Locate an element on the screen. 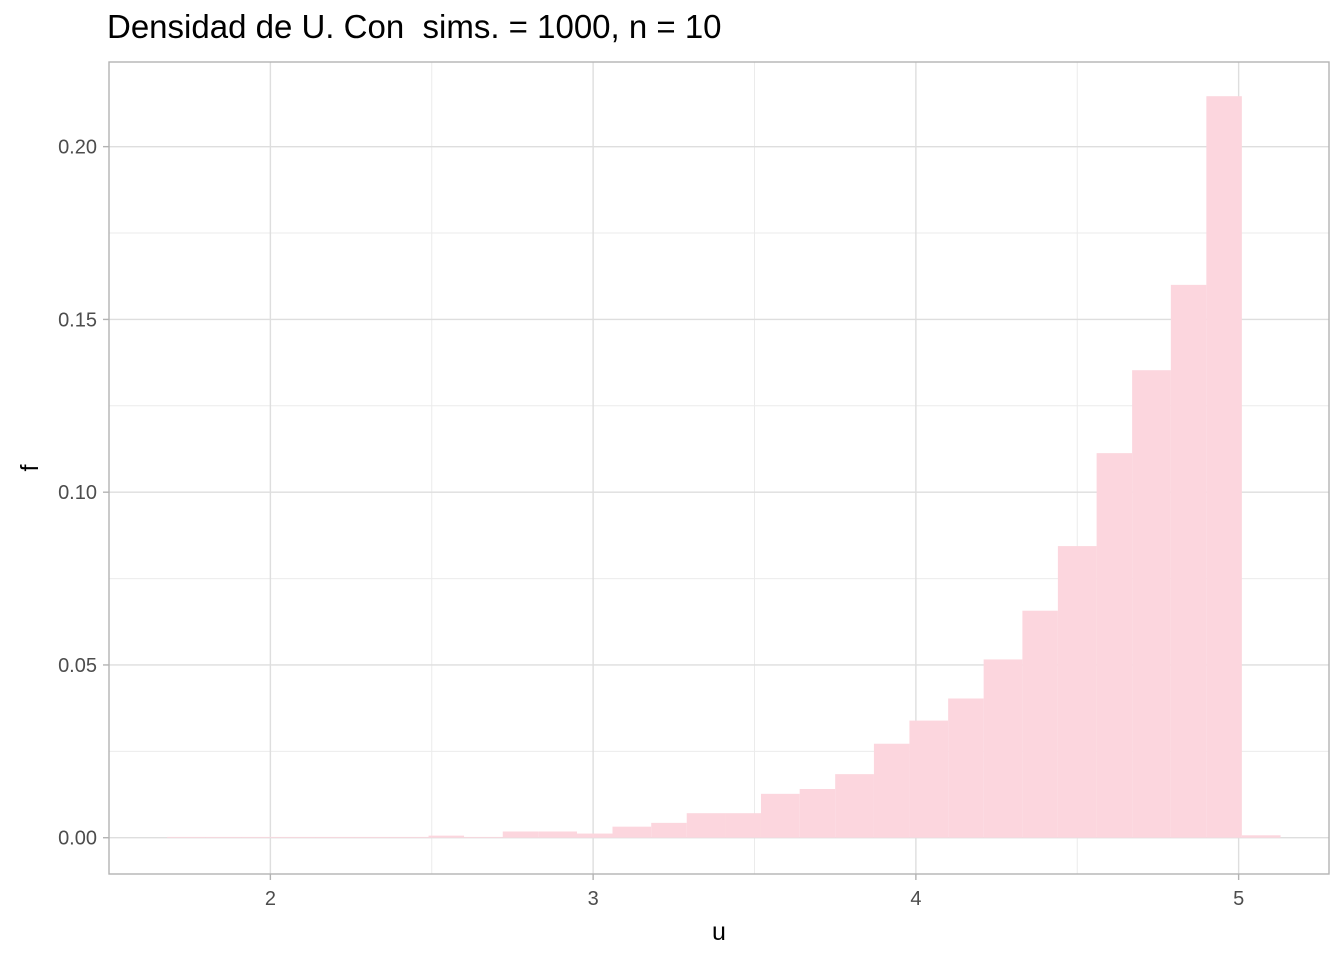 The image size is (1344, 960). x-tick-label: 3 is located at coordinates (593, 899).